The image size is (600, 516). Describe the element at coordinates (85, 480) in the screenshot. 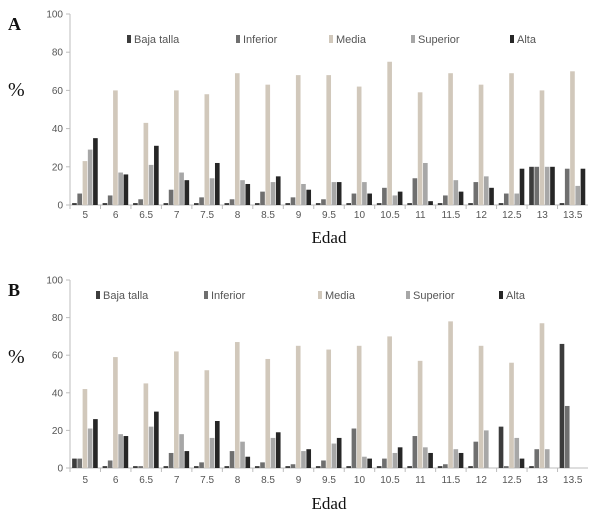

I see `chart-2-x-tick-label: 5` at that location.